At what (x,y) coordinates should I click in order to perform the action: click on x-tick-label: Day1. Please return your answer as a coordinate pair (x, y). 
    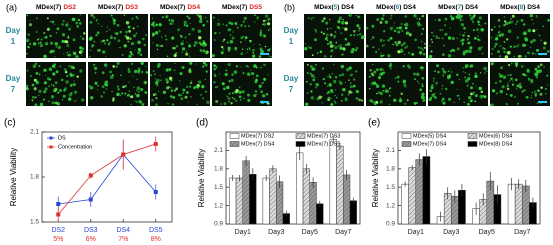
    Looking at the image, I should click on (243, 232).